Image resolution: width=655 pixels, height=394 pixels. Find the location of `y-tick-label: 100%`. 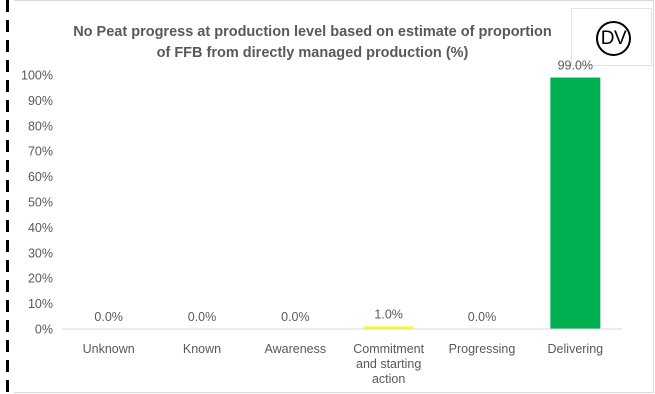

y-tick-label: 100% is located at coordinates (37, 76).